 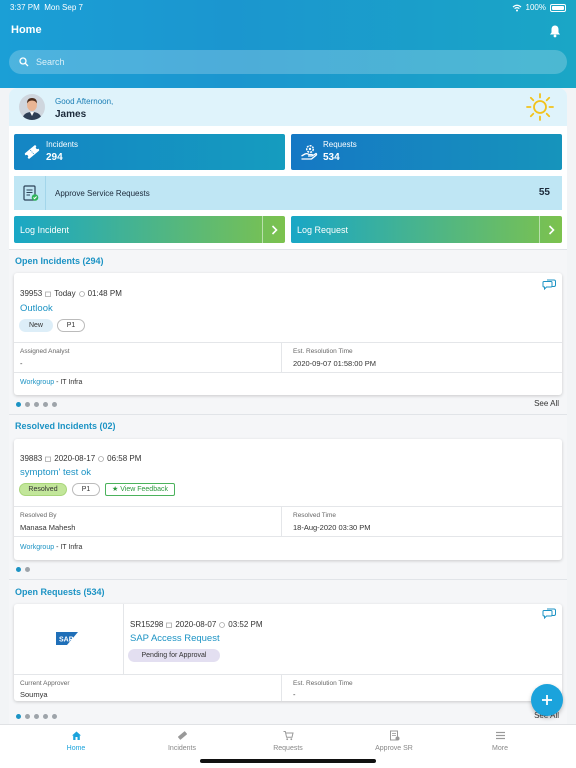 What do you see at coordinates (55, 472) in the screenshot?
I see `incident-title: symptom' test ok` at bounding box center [55, 472].